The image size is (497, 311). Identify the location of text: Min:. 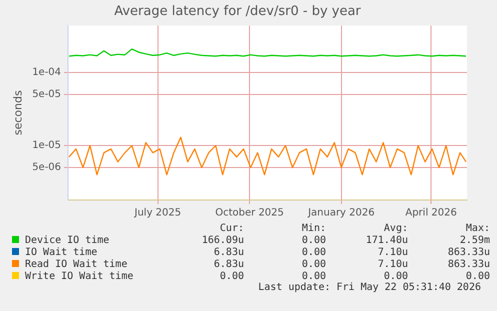
(313, 228).